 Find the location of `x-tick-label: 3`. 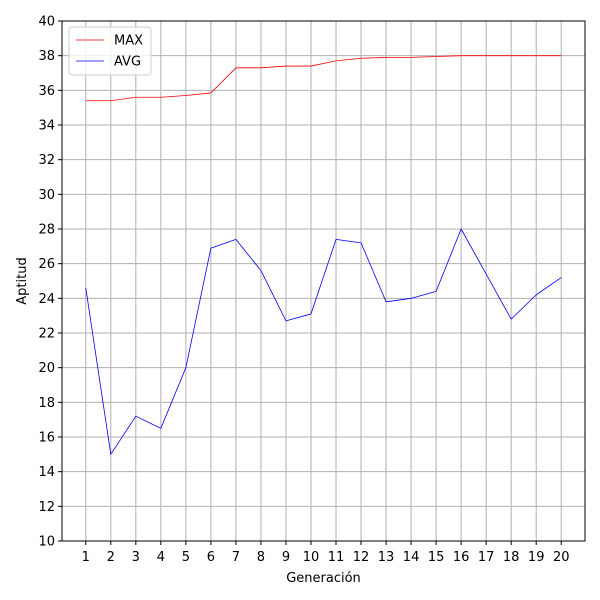

x-tick-label: 3 is located at coordinates (136, 557).